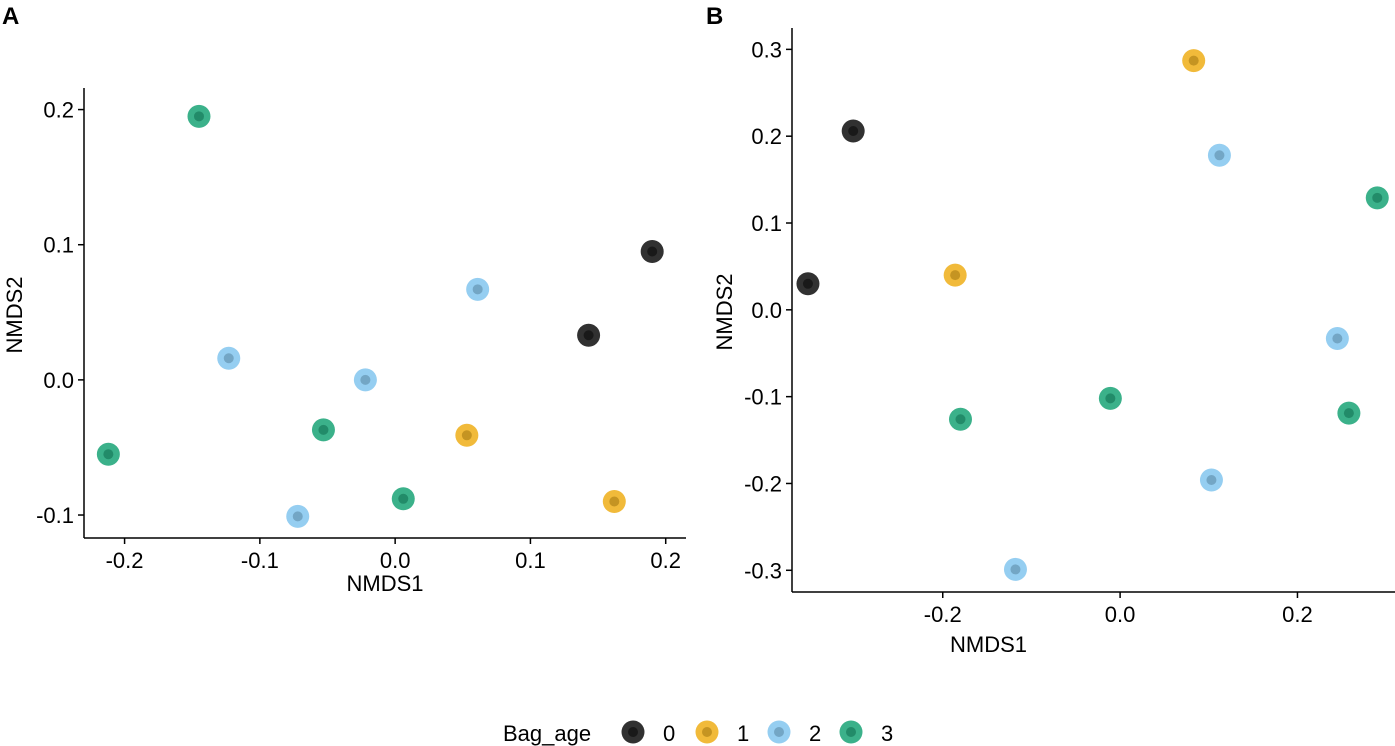  I want to click on panel-label-b: B, so click(714, 16).